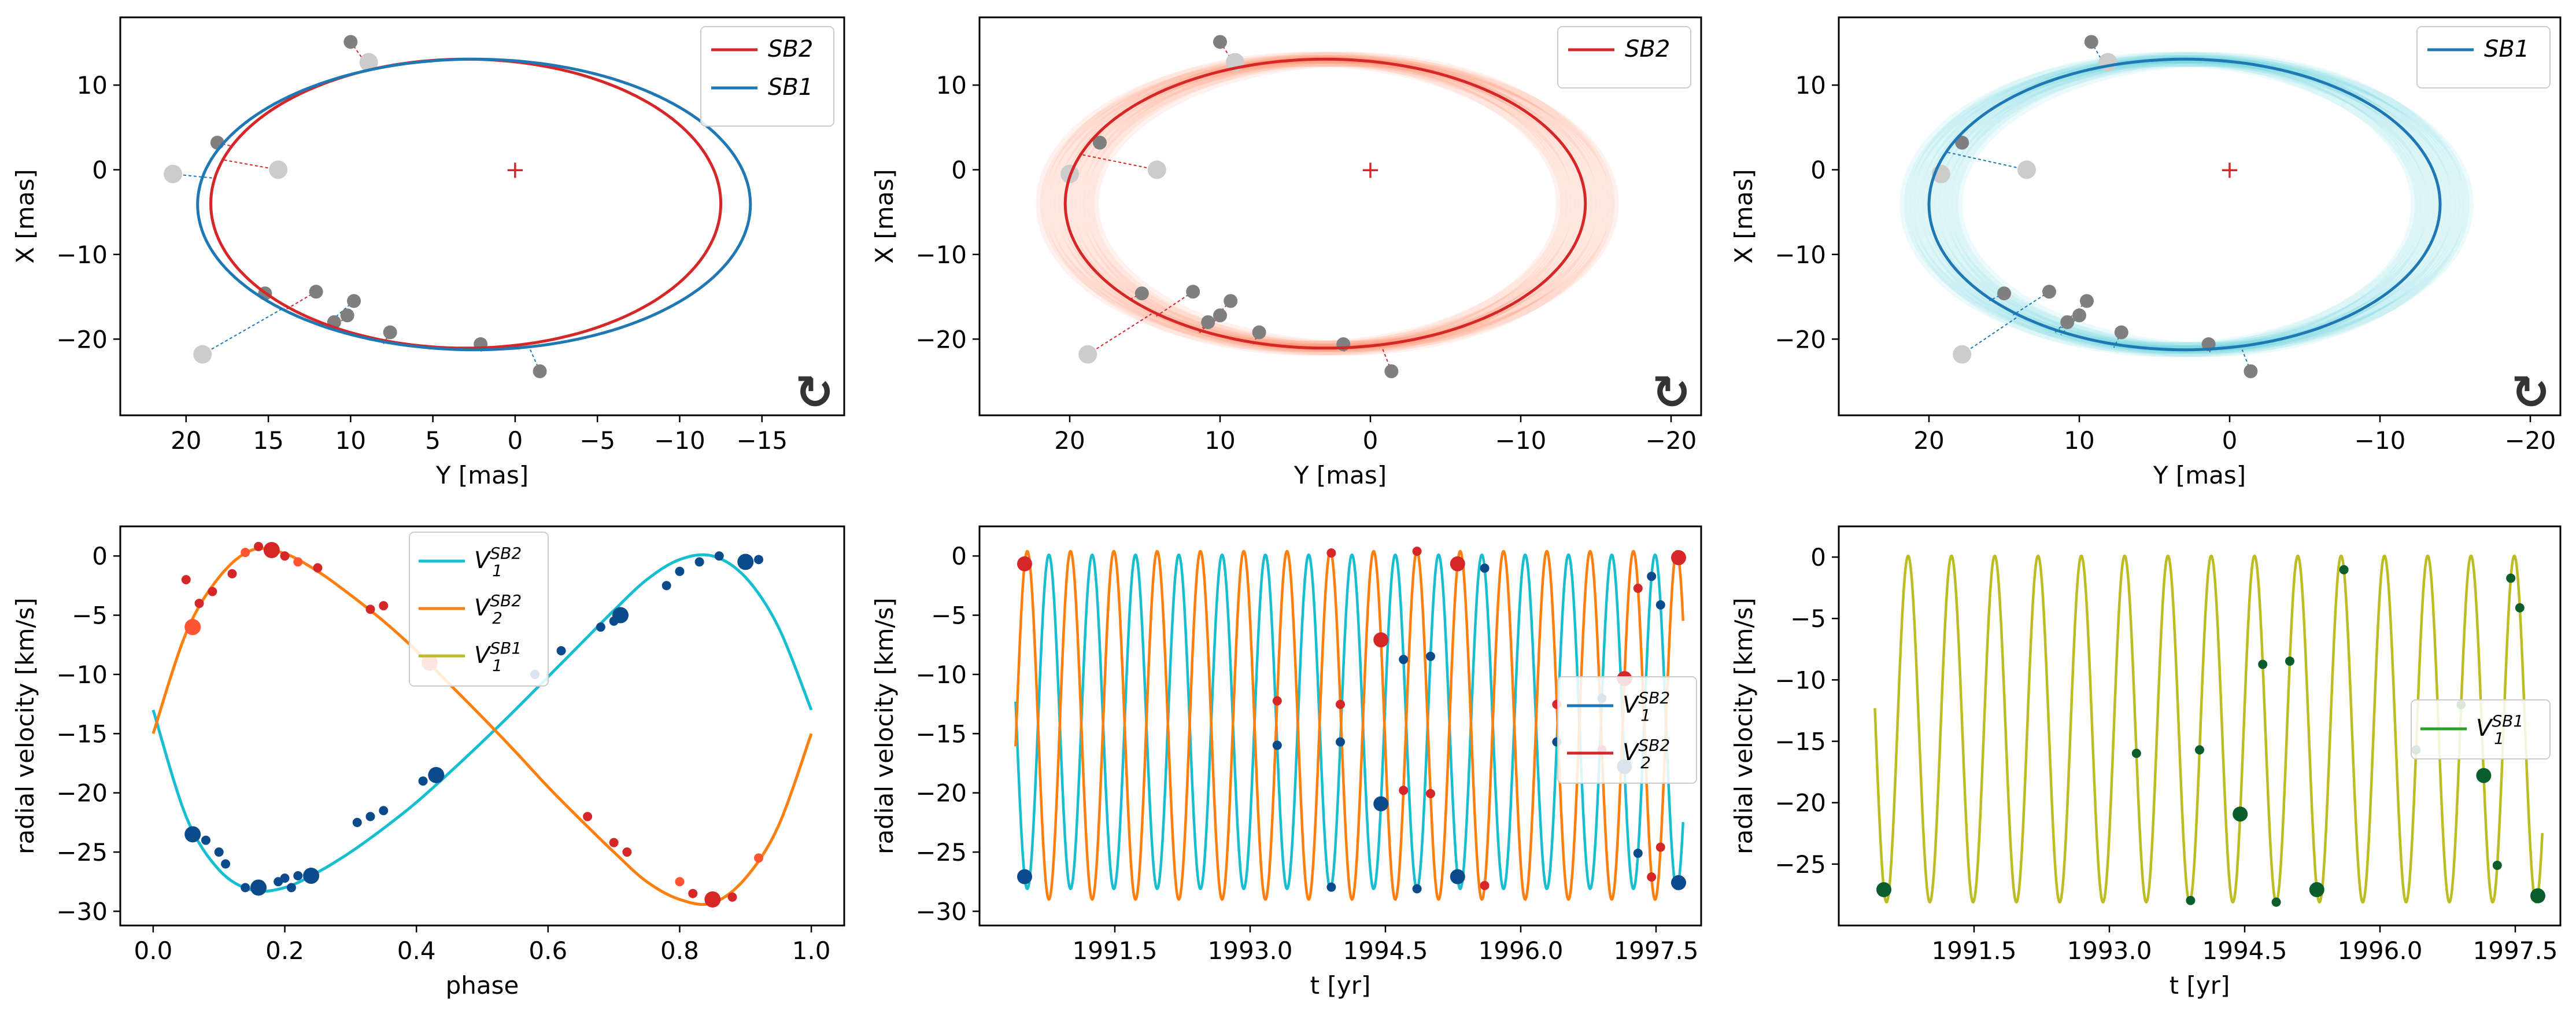 Image resolution: width=2576 pixels, height=1014 pixels. I want to click on legend-label: VSB1 1, so click(498, 657).